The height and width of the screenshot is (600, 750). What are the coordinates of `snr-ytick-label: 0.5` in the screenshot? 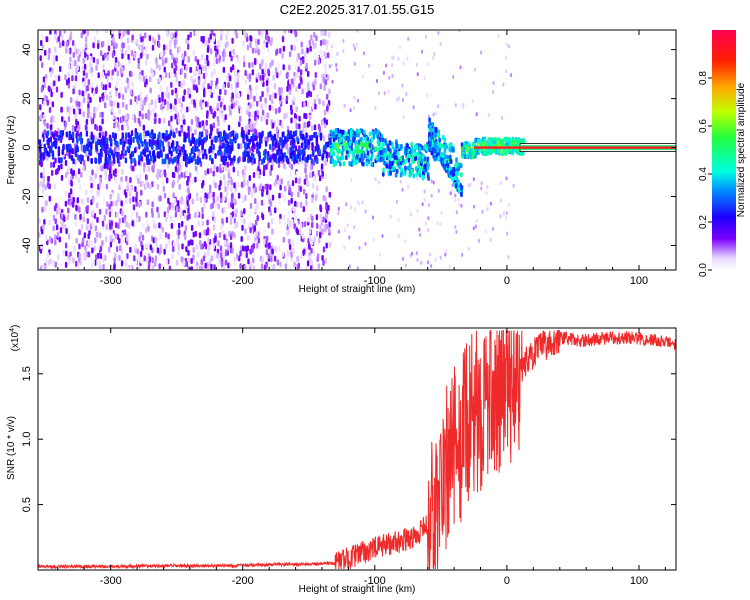 It's located at (27, 504).